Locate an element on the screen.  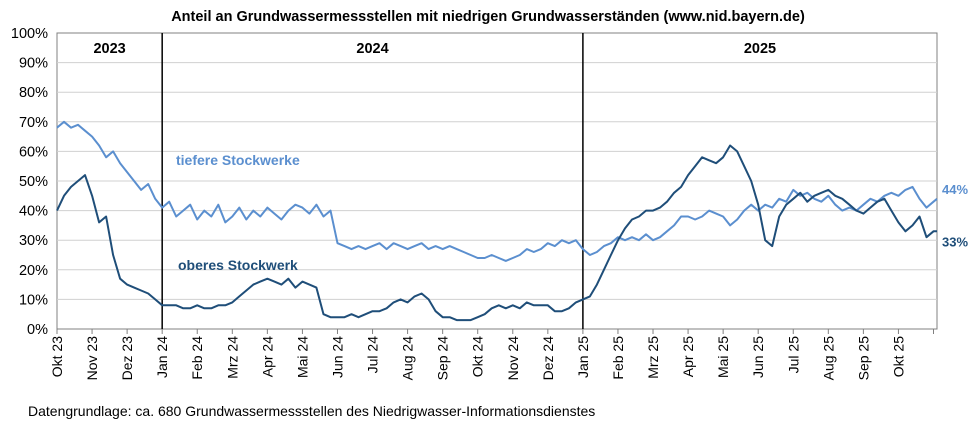
y-tick-label: 10% is located at coordinates (33, 300).